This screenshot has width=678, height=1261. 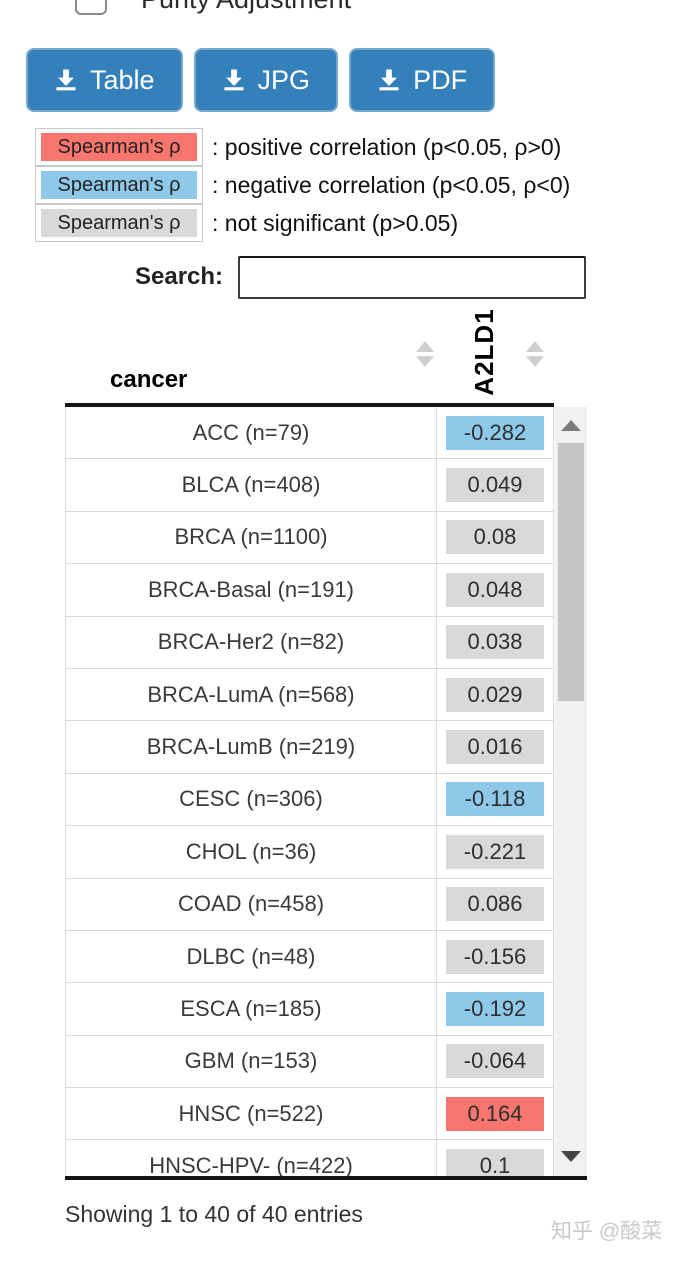 I want to click on table-row: BRCA (n=1100) 0.08, so click(x=310, y=538).